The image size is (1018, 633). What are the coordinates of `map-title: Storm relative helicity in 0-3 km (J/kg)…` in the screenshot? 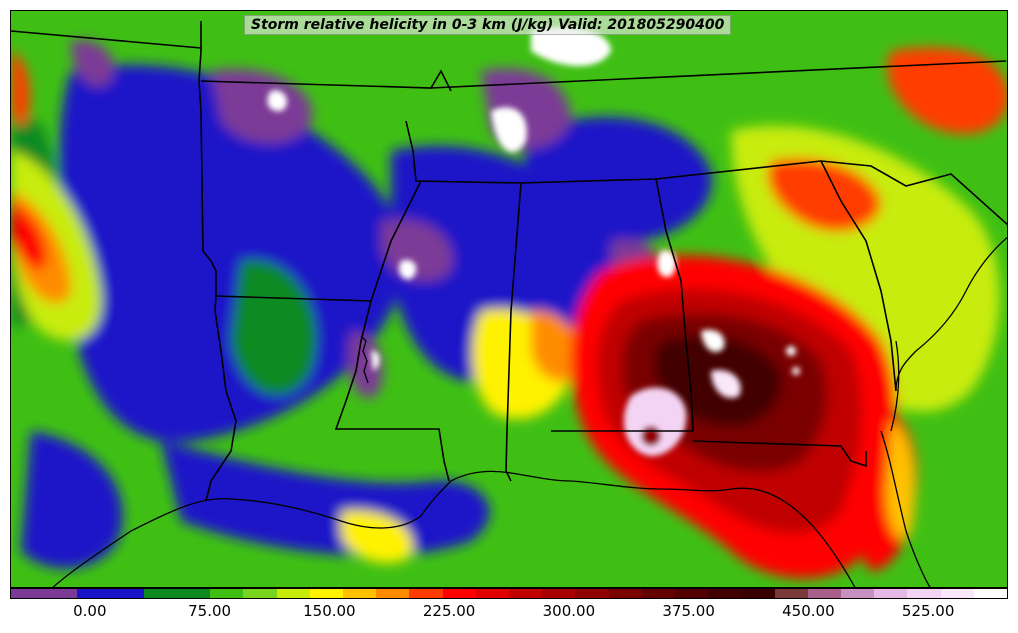 It's located at (488, 25).